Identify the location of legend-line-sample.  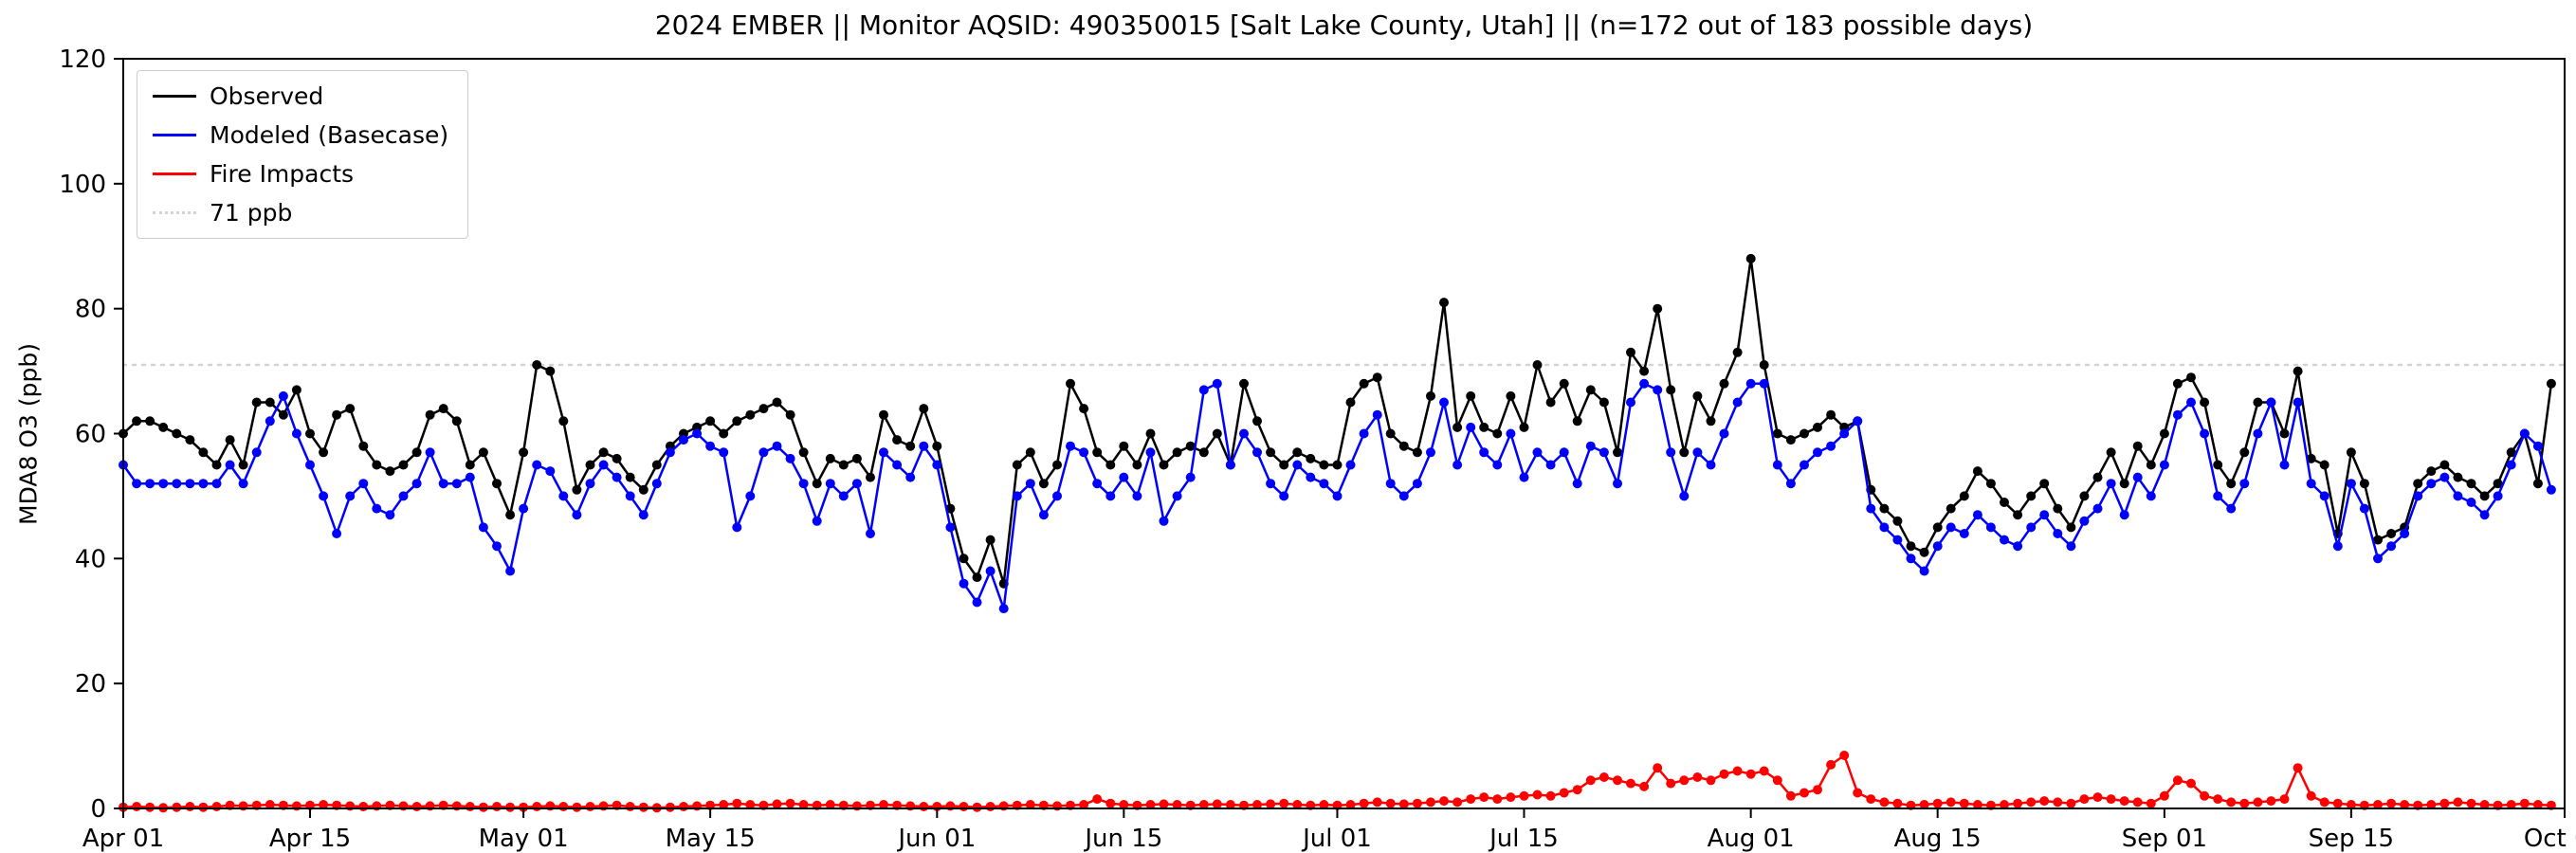
(174, 173).